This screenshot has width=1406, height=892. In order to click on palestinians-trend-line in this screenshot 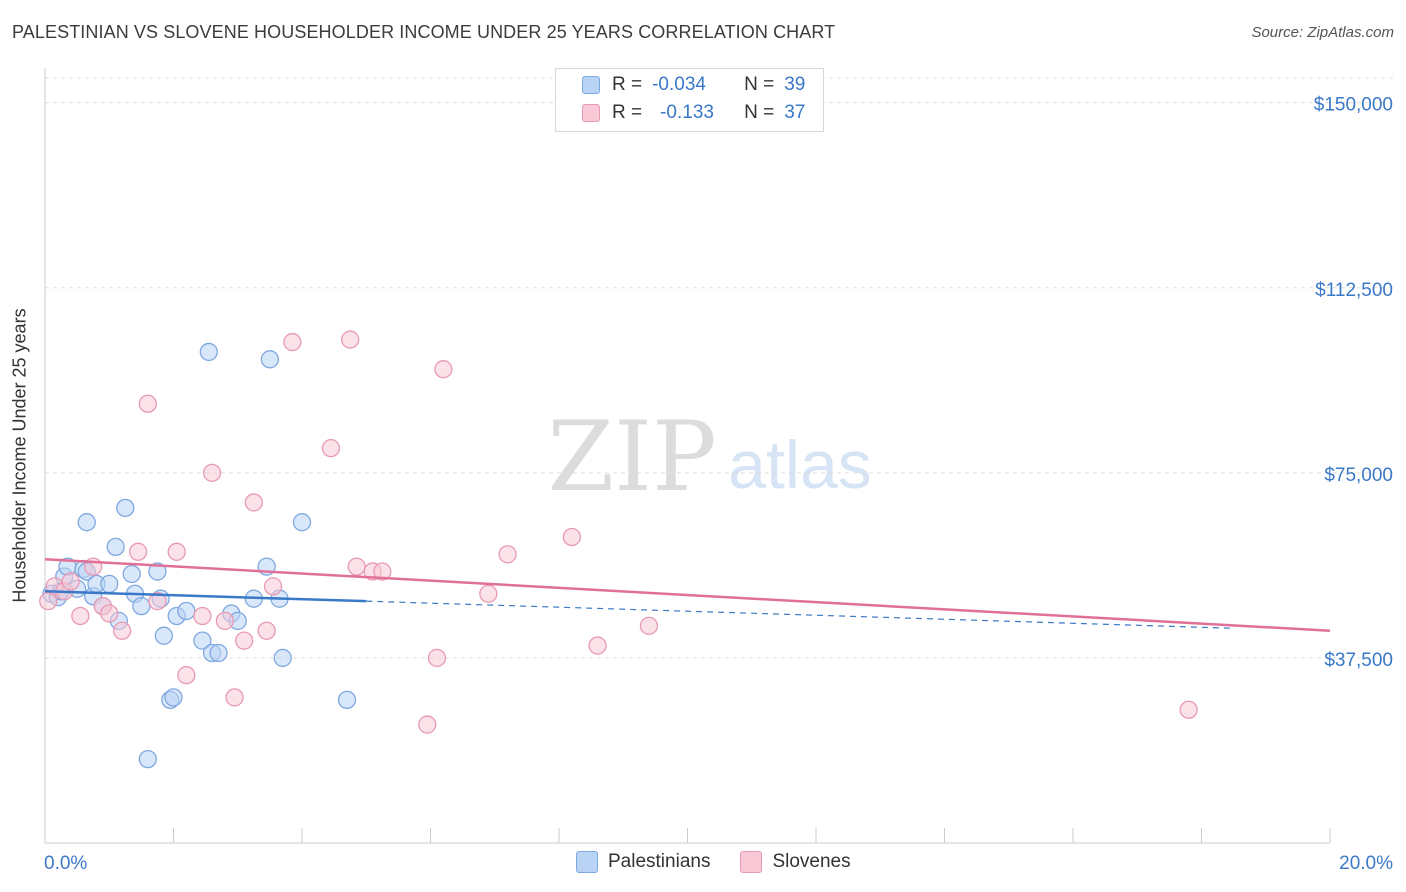, I will do `click(205, 596)`.